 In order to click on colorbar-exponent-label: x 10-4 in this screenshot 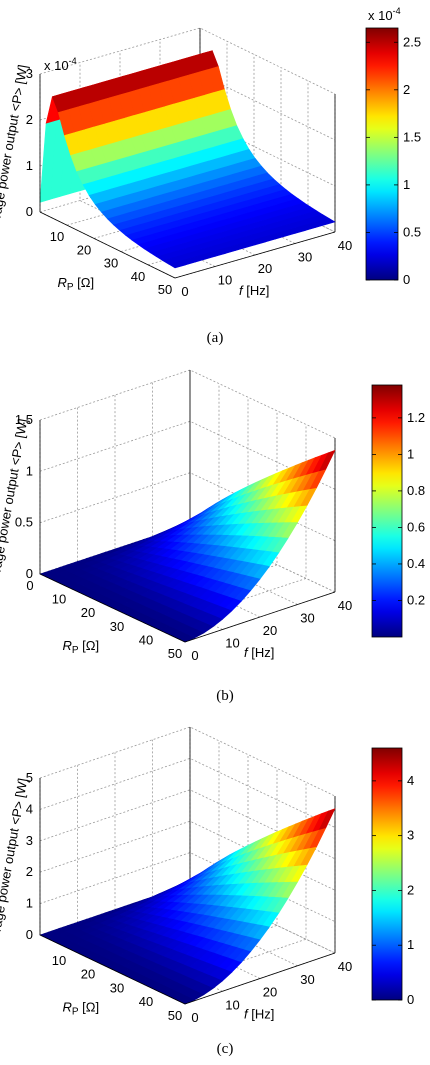, I will do `click(384, 14)`.